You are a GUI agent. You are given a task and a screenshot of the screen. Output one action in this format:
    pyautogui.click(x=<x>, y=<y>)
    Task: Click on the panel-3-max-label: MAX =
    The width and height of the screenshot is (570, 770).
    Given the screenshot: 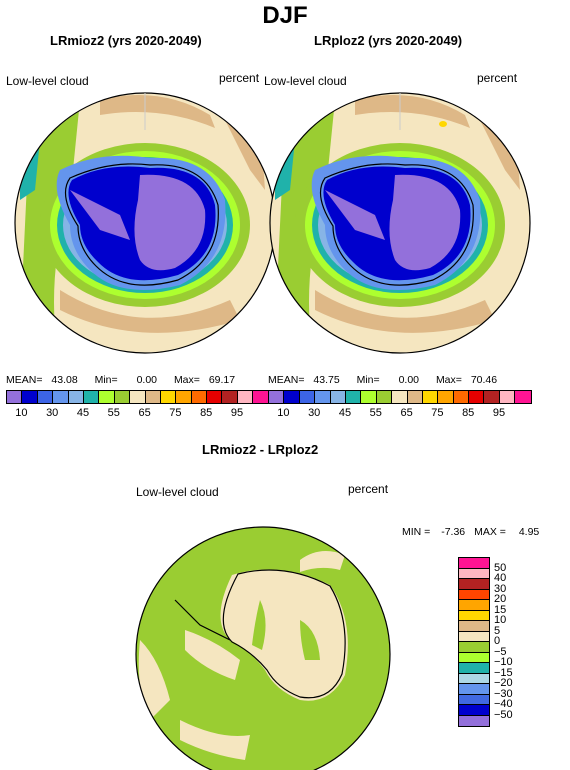 What is the action you would take?
    pyautogui.click(x=490, y=532)
    